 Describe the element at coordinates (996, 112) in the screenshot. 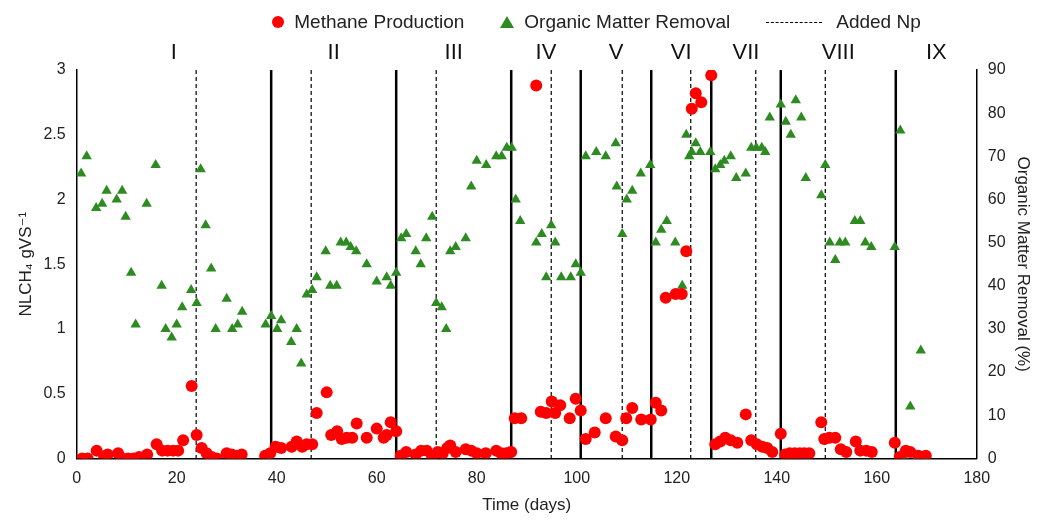

I see `y2-tick-label: 80` at that location.